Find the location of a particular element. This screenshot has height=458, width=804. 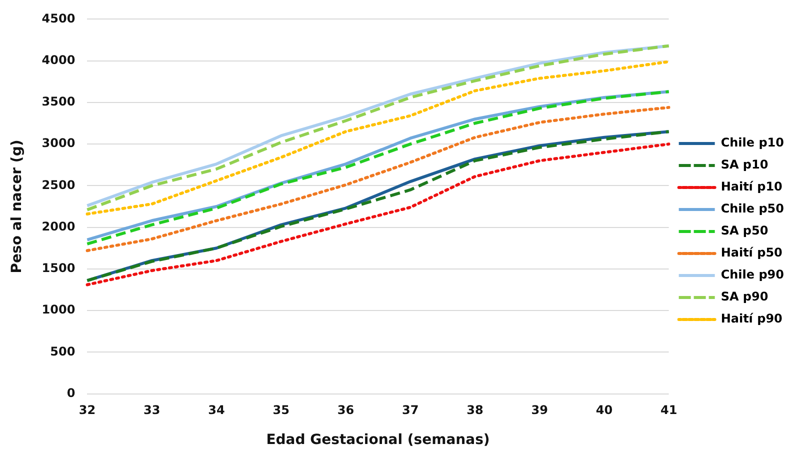

x-tick-label: 40 is located at coordinates (604, 410).